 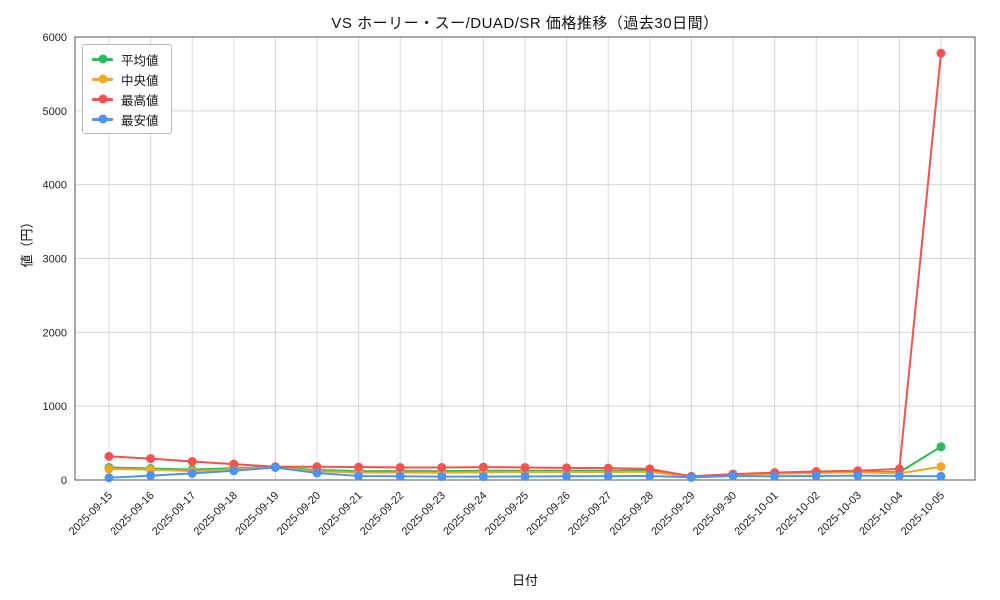 I want to click on chart-title: VS ホーリー・スー/DUAD/SR 価格推移（過去30日間）, so click(x=525, y=23).